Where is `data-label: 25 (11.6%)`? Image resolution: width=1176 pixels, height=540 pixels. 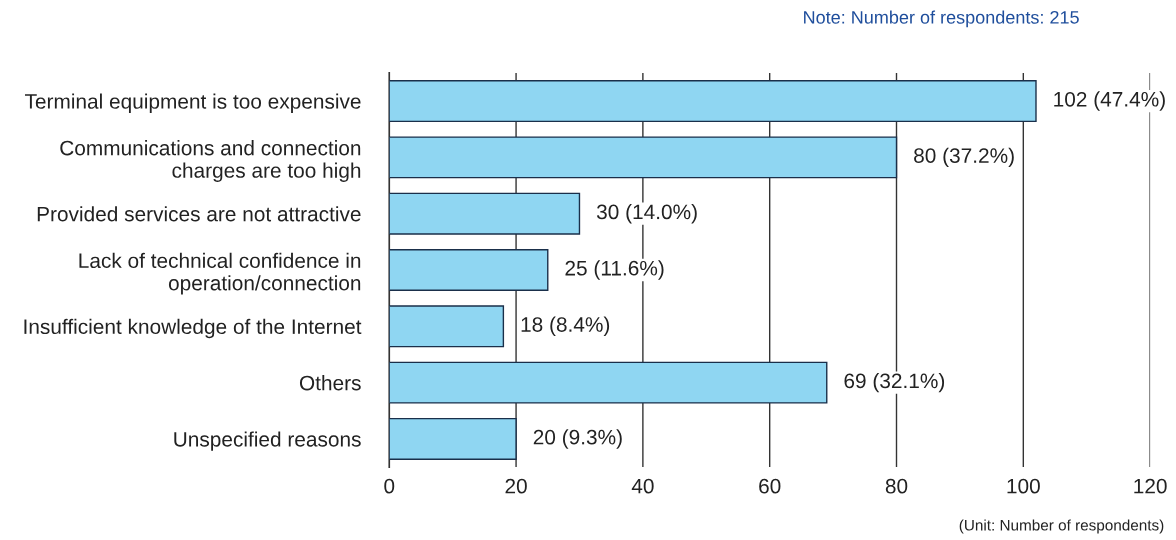
data-label: 25 (11.6%) is located at coordinates (614, 270).